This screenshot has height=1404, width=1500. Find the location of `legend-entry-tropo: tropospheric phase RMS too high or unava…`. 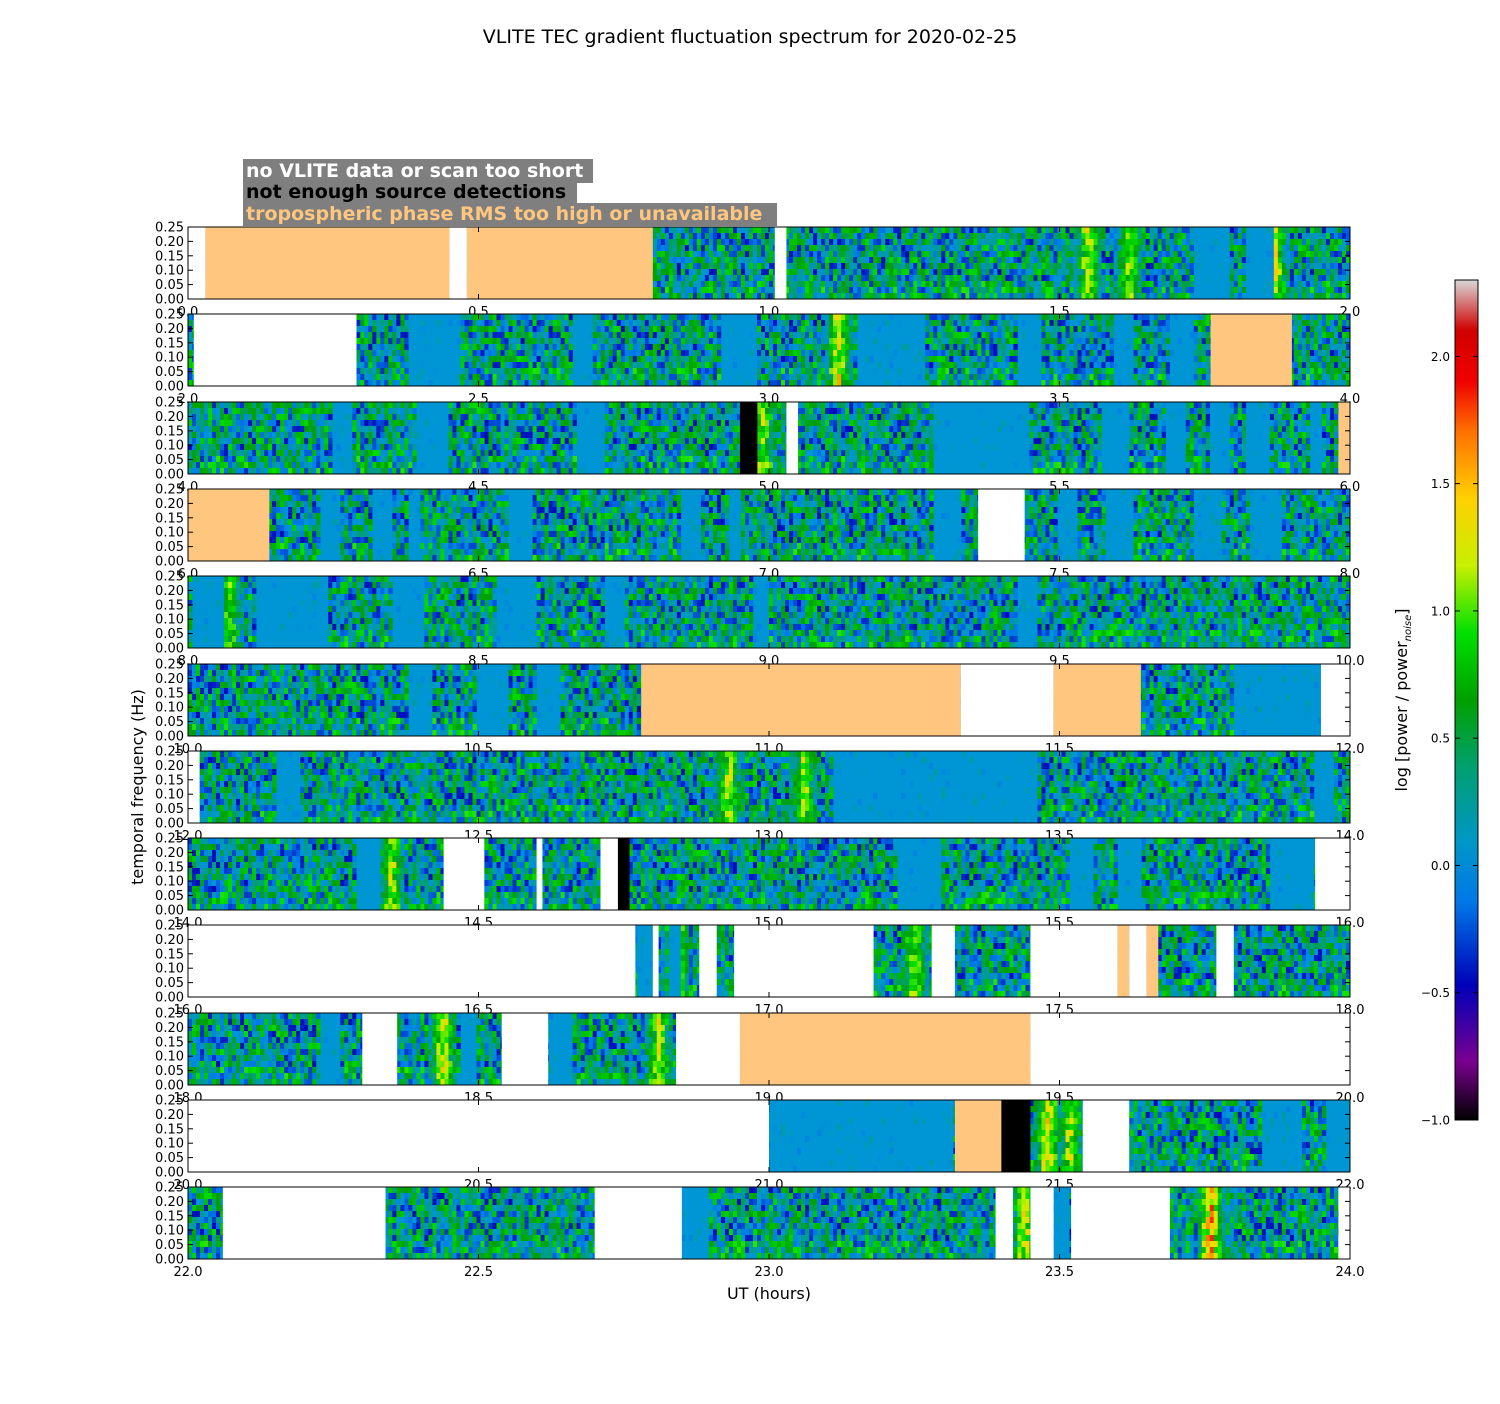

legend-entry-tropo: tropospheric phase RMS too high or unava… is located at coordinates (504, 214).